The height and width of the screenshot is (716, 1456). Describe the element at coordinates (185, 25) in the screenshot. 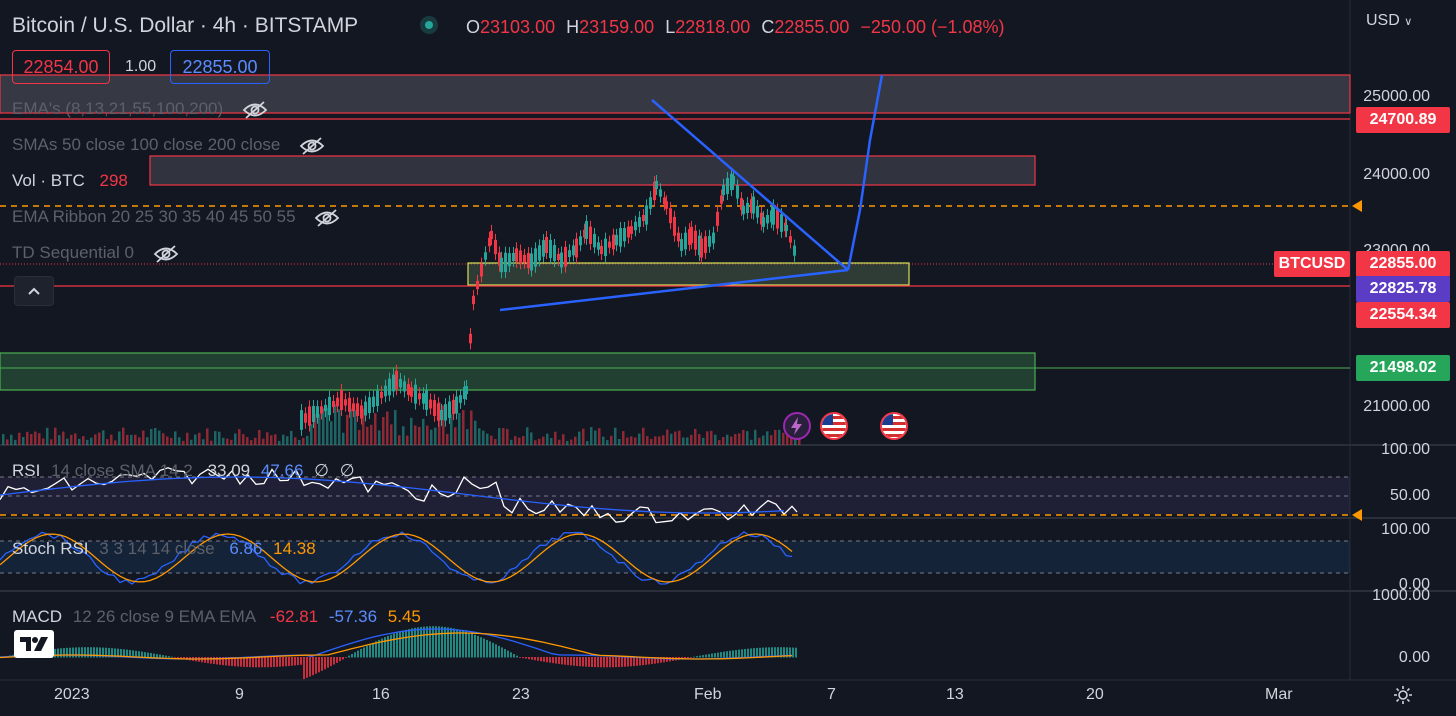

I see `symbol-title: Bitcoin / U.S. Dollar · 4h · BITSTAMP` at that location.